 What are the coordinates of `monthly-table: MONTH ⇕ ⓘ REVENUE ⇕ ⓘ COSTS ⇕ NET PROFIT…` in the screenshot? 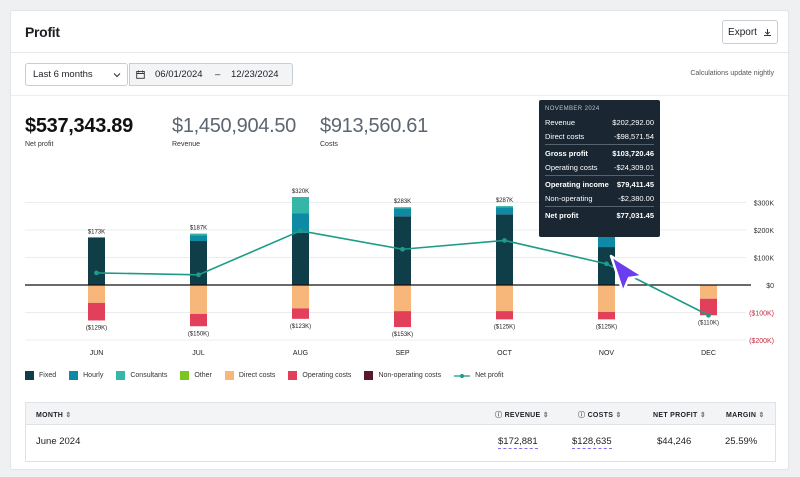 It's located at (400, 432).